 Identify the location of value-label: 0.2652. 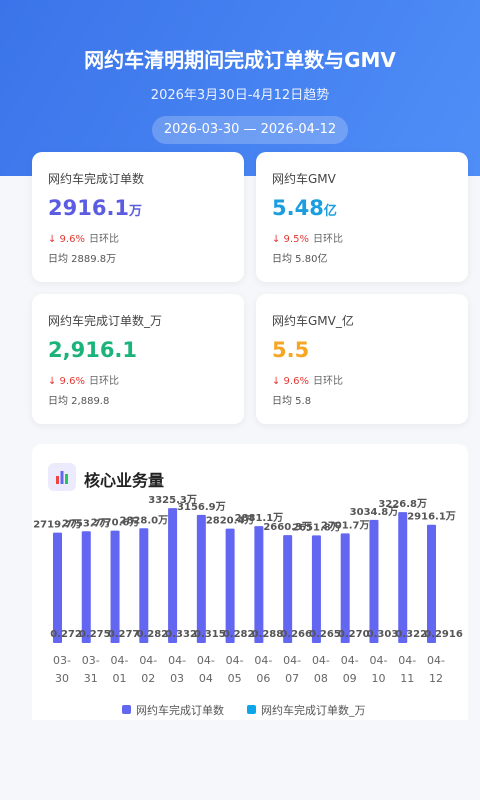
(328, 634).